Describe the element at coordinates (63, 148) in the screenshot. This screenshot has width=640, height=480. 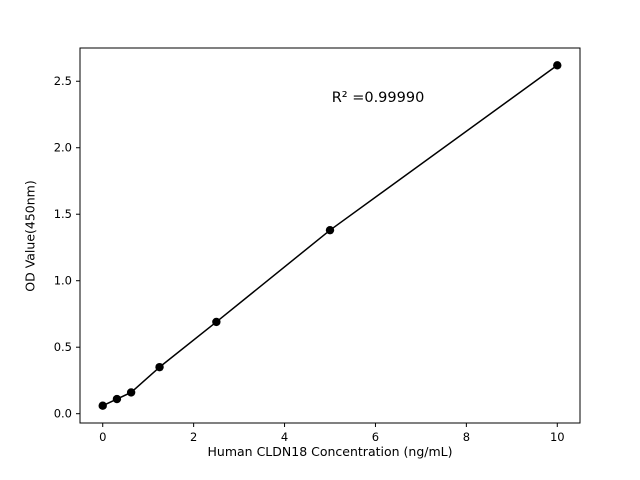
I see `y-tick-label: 2.0` at that location.